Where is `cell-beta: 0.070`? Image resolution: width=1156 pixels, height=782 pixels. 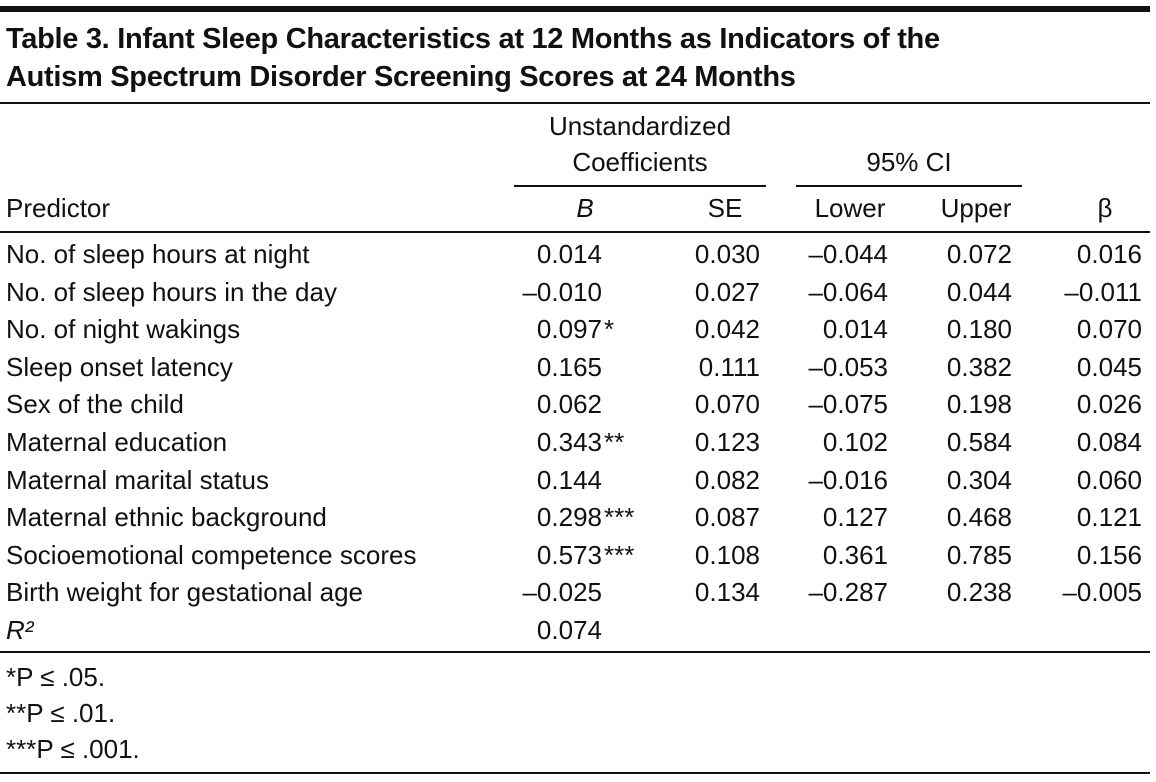 cell-beta: 0.070 is located at coordinates (1109, 329).